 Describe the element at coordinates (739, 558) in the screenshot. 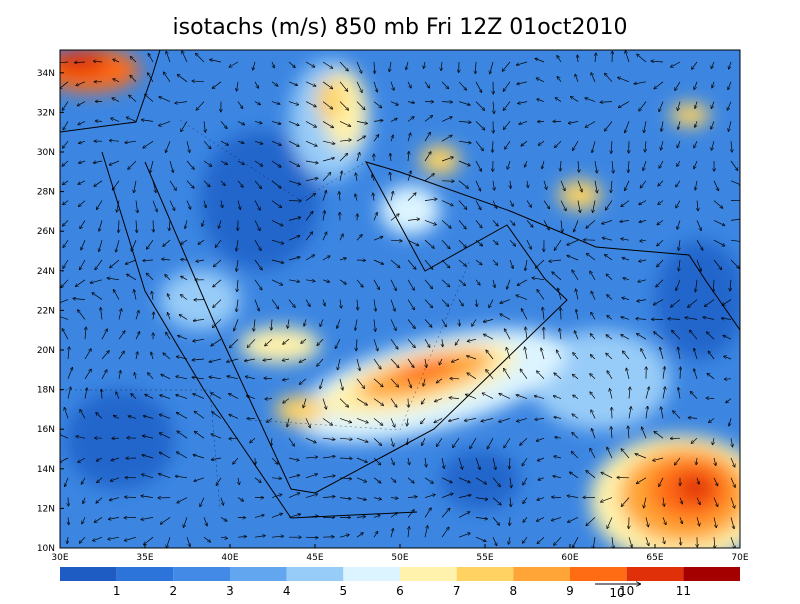

I see `lon-label: 70E` at that location.